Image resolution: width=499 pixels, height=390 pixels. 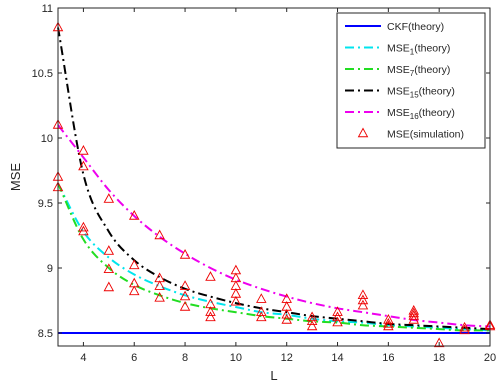 What do you see at coordinates (412, 73) in the screenshot?
I see `legend-label-sub-2: 7` at bounding box center [412, 73].